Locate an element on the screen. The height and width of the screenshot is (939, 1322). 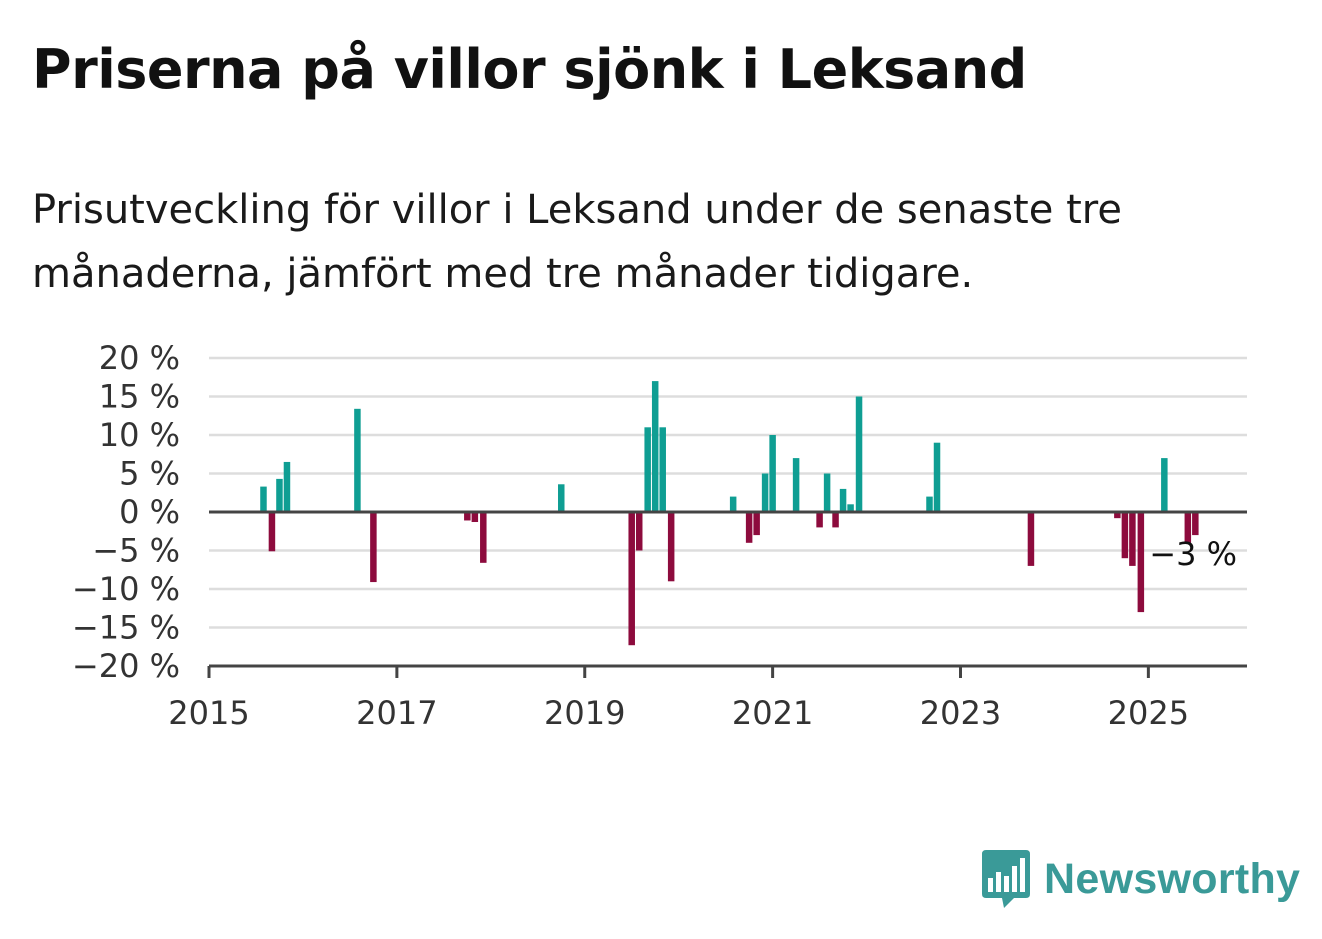
y-tick-label: −15 % is located at coordinates (126, 628).